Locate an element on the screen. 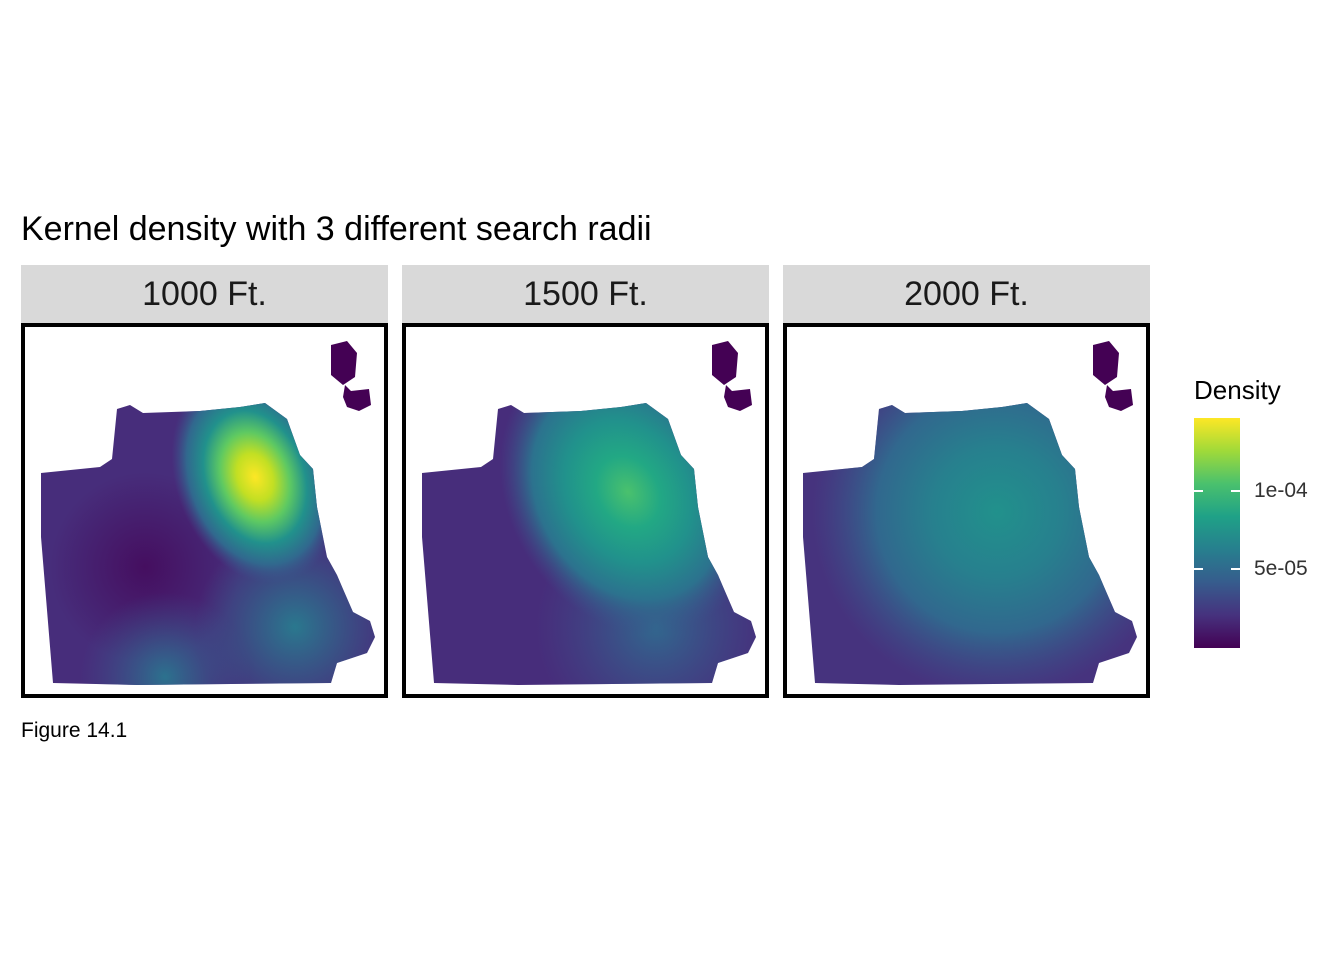 The height and width of the screenshot is (960, 1344). facet-label-2000: 2000 Ft. is located at coordinates (966, 293).